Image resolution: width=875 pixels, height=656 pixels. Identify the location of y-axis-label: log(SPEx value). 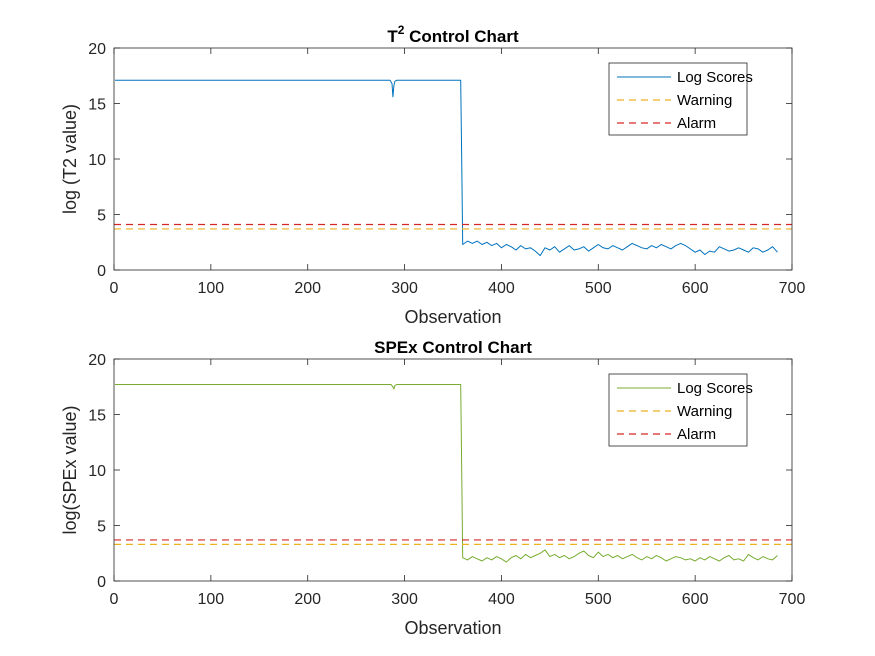
(70, 469).